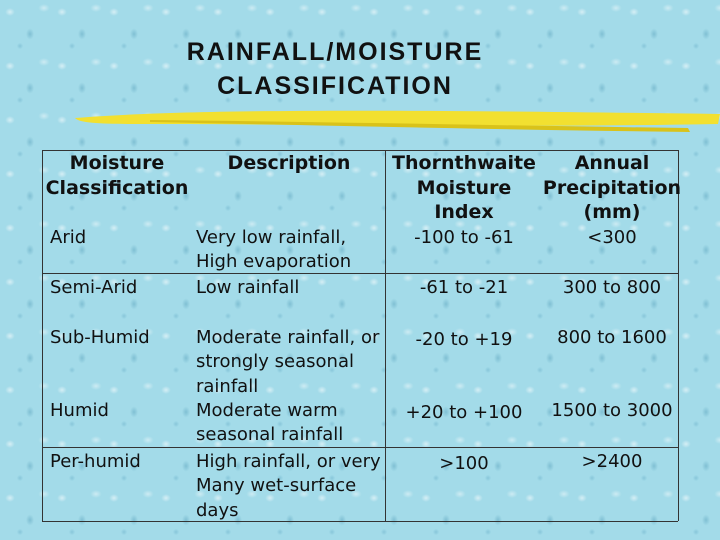 The image size is (720, 540). Describe the element at coordinates (276, 486) in the screenshot. I see `description: Many wet-surface` at that location.